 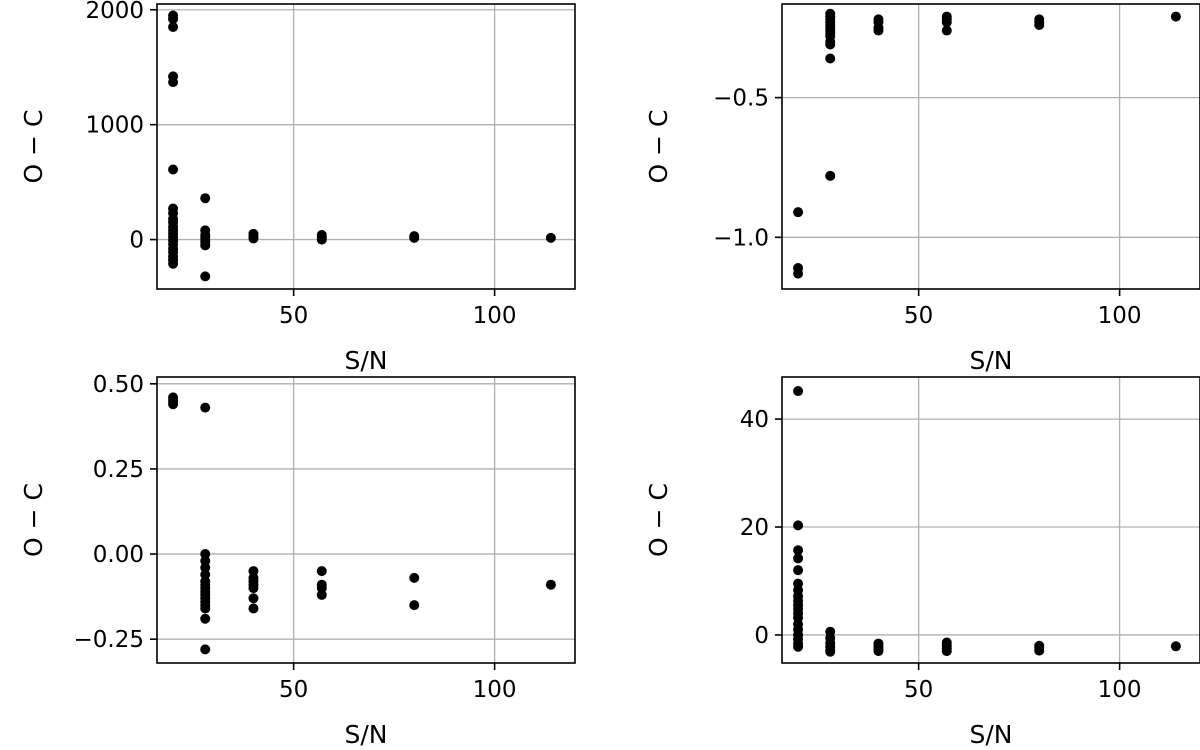 What do you see at coordinates (118, 385) in the screenshot?
I see `y-tick-label: 0.50` at bounding box center [118, 385].